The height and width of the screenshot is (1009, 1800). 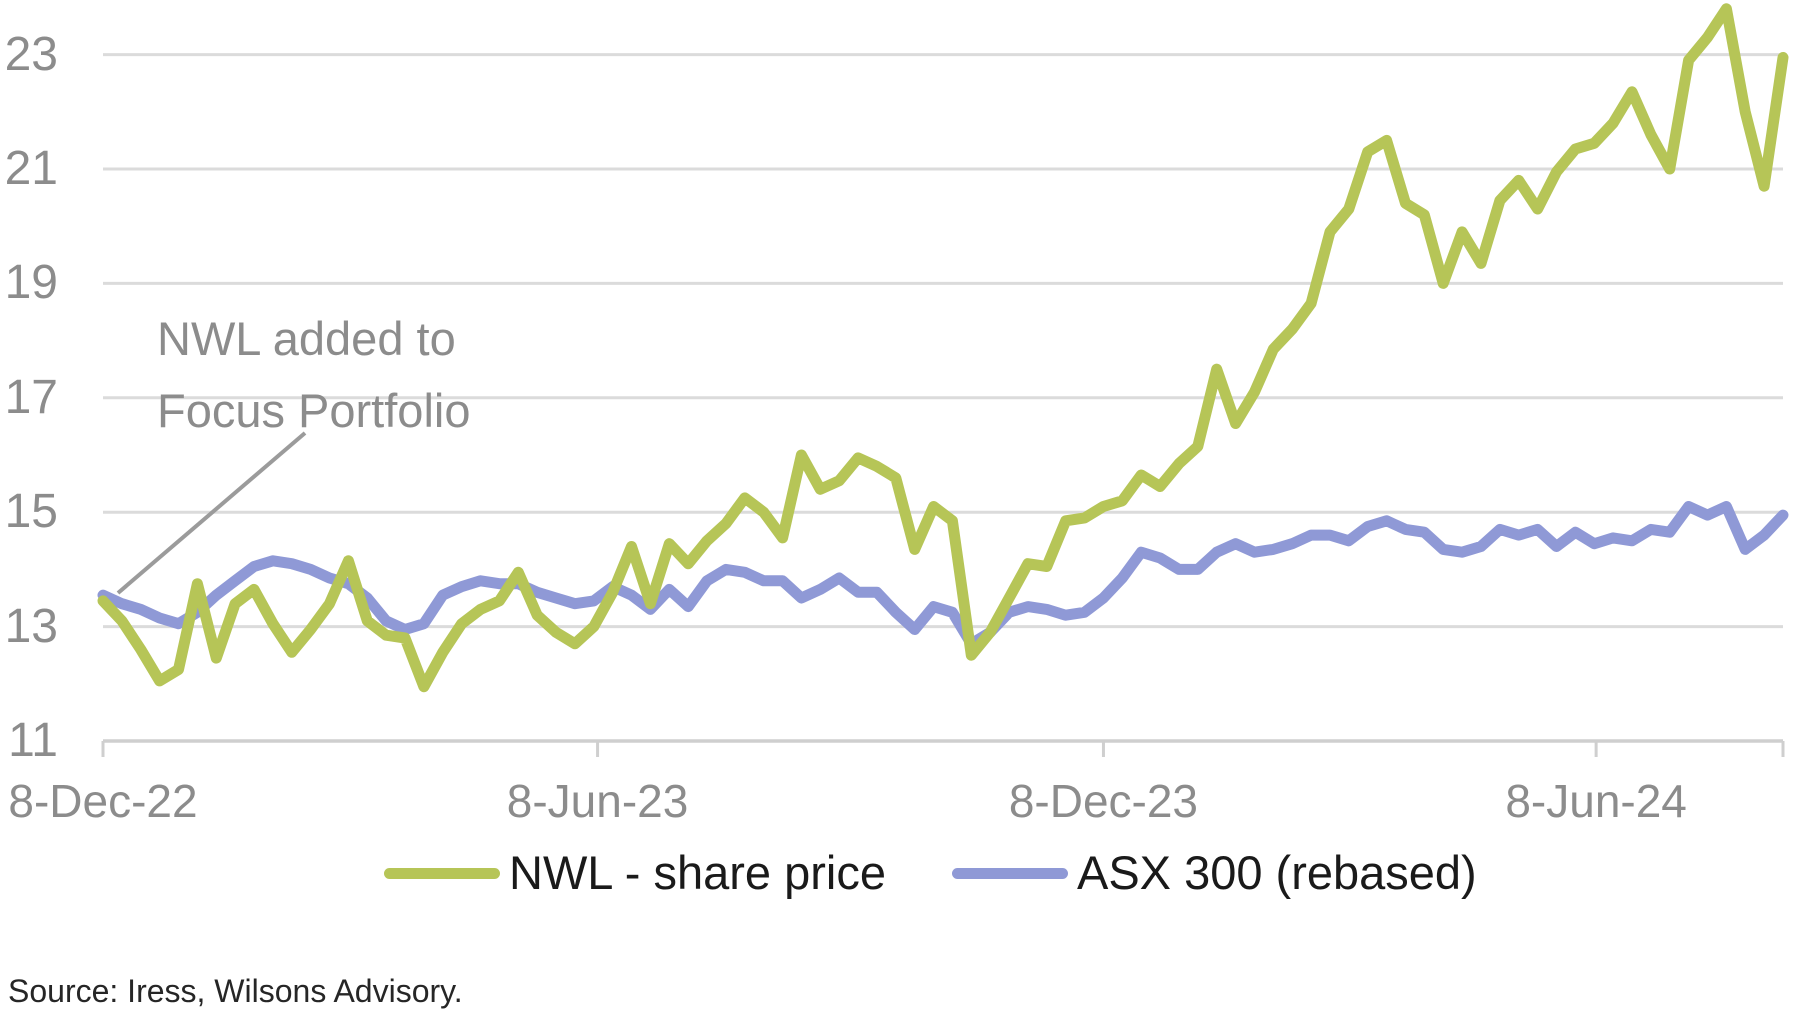 What do you see at coordinates (597, 801) in the screenshot?
I see `x-axis-label-8-Jun-23: 8-Jun-23` at bounding box center [597, 801].